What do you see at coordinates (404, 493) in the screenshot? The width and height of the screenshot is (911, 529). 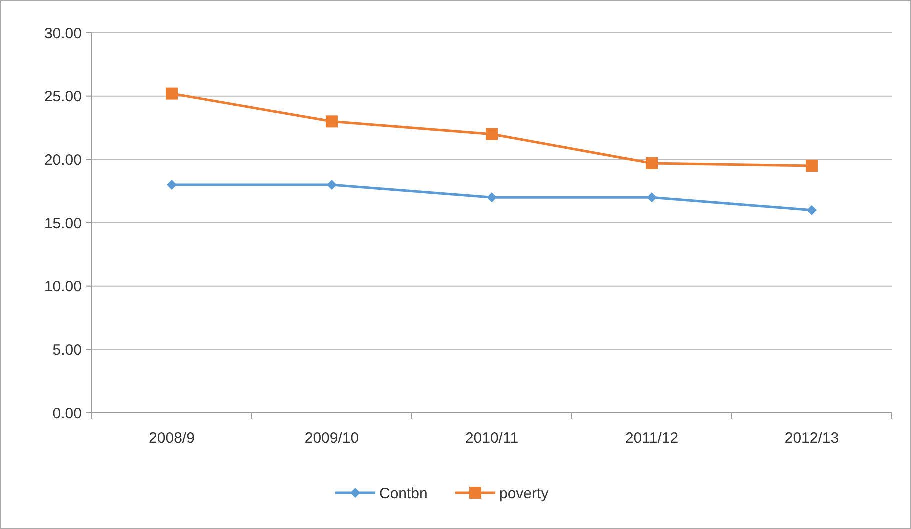 I see `legend-label: Contbn` at bounding box center [404, 493].